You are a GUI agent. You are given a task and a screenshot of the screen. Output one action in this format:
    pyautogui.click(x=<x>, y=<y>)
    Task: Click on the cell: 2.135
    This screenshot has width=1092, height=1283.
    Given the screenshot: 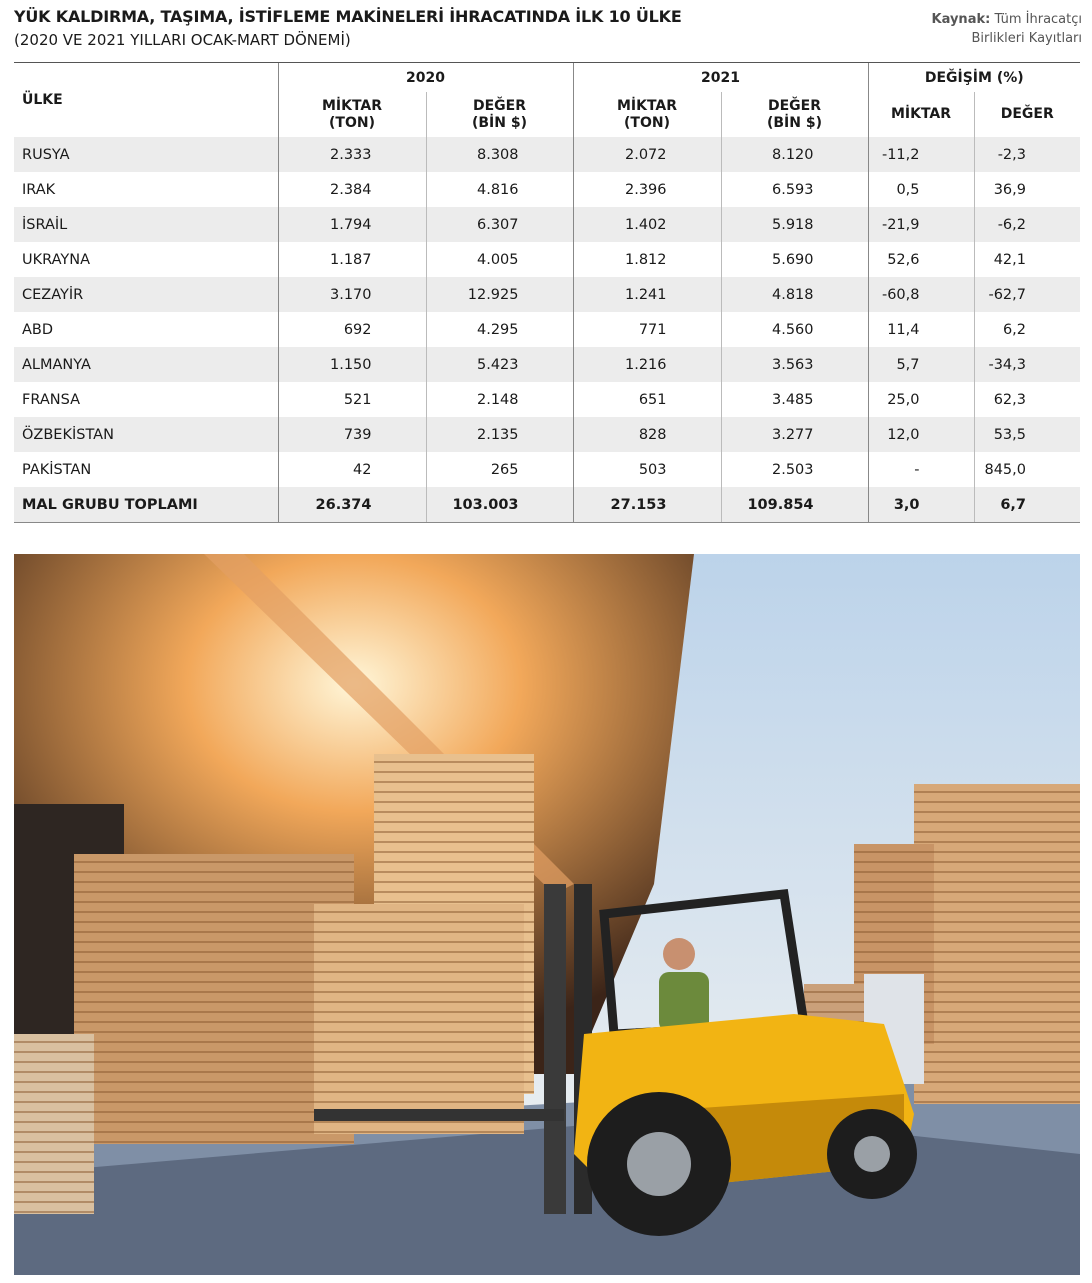 What is the action you would take?
    pyautogui.click(x=499, y=434)
    